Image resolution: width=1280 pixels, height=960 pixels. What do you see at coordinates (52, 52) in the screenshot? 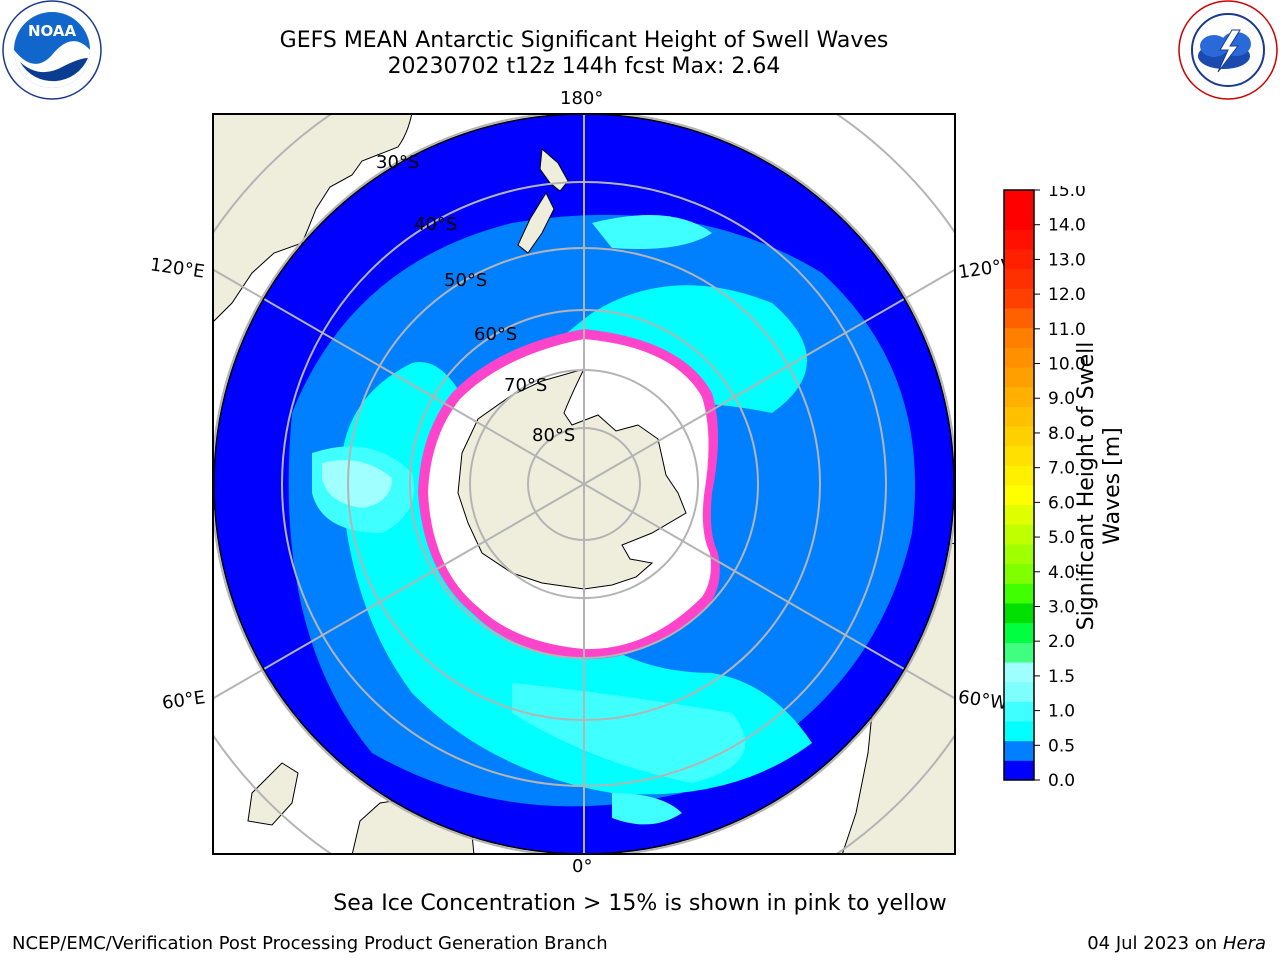
I see `noaa-logo: NOAA` at bounding box center [52, 52].